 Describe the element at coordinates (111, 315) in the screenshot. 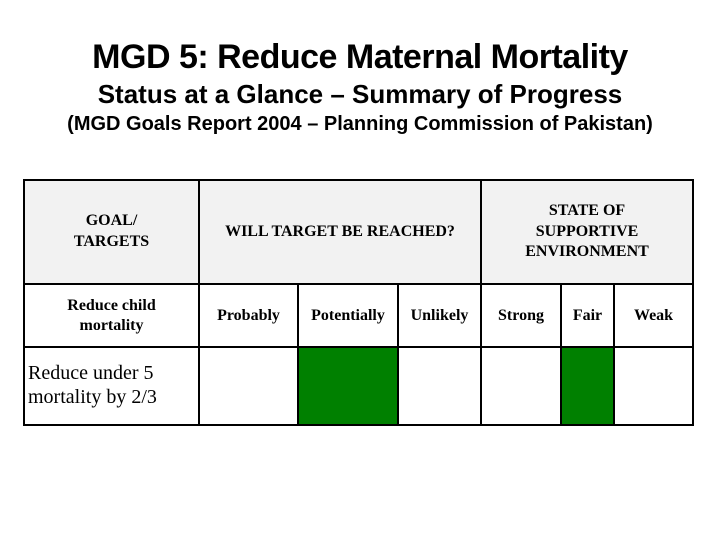

I see `subheader-cell-goal: Reduce child mortality` at that location.